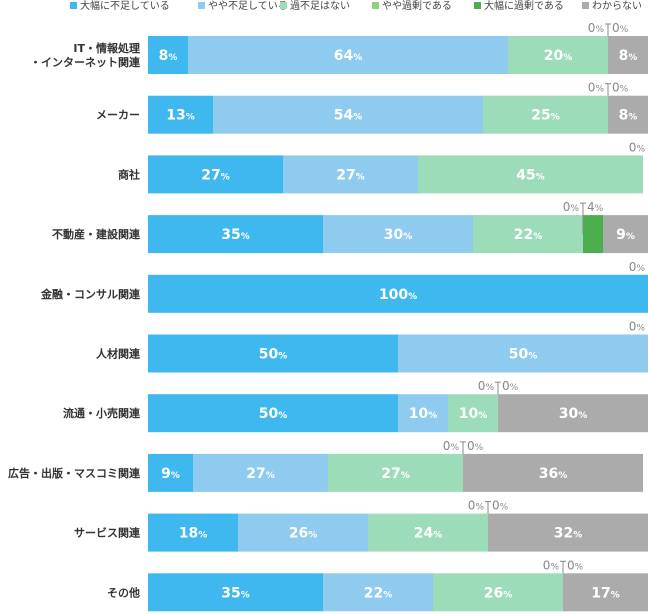 The image size is (648, 614). Describe the element at coordinates (595, 207) in the screenshot. I see `zero-label: 4%` at that location.